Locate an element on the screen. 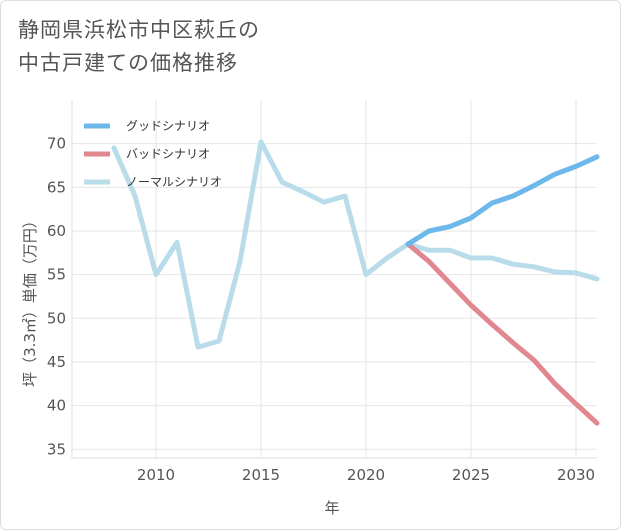 The image size is (621, 530). chart-title: 静岡県浜松市中区萩丘の 中古戸建ての価格推移 is located at coordinates (298, 47).